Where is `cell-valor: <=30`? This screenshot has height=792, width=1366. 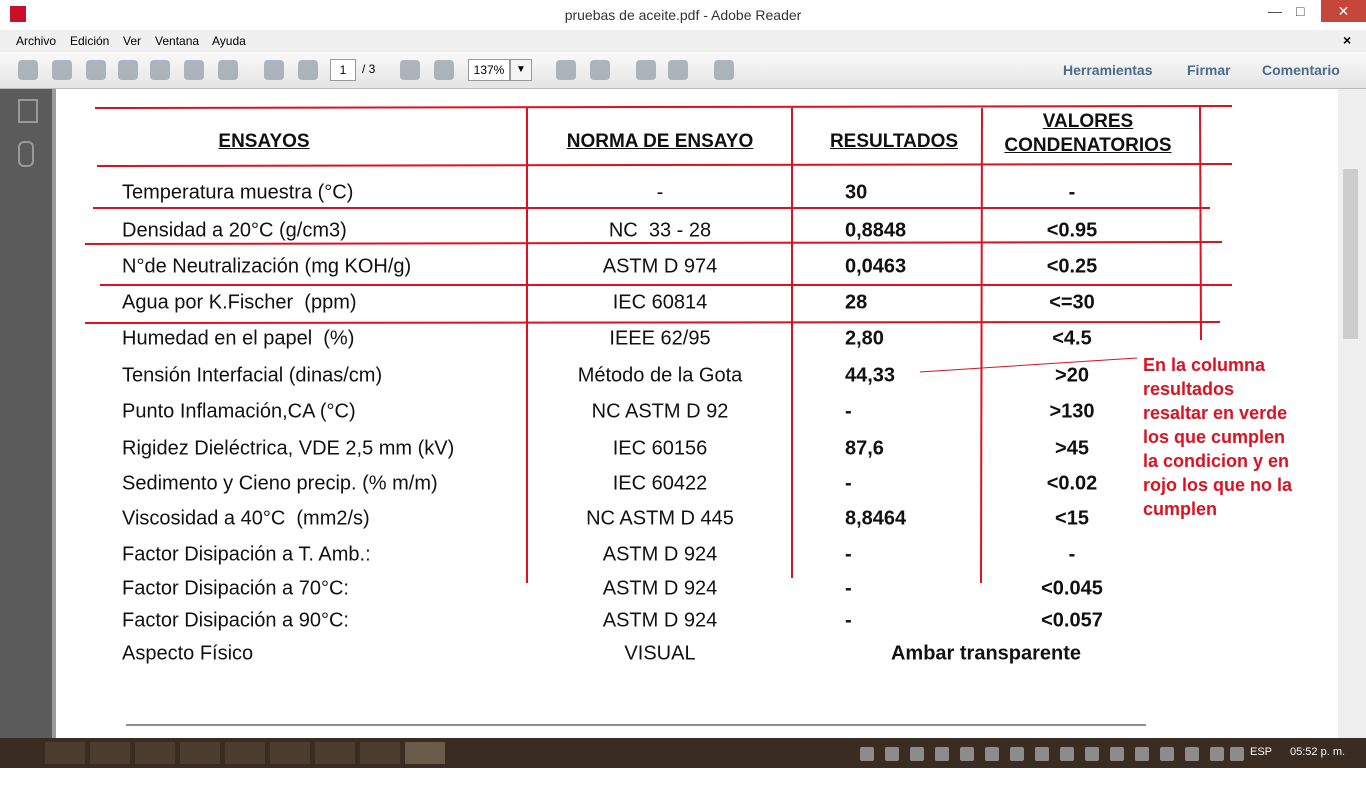 cell-valor: <=30 is located at coordinates (1072, 302).